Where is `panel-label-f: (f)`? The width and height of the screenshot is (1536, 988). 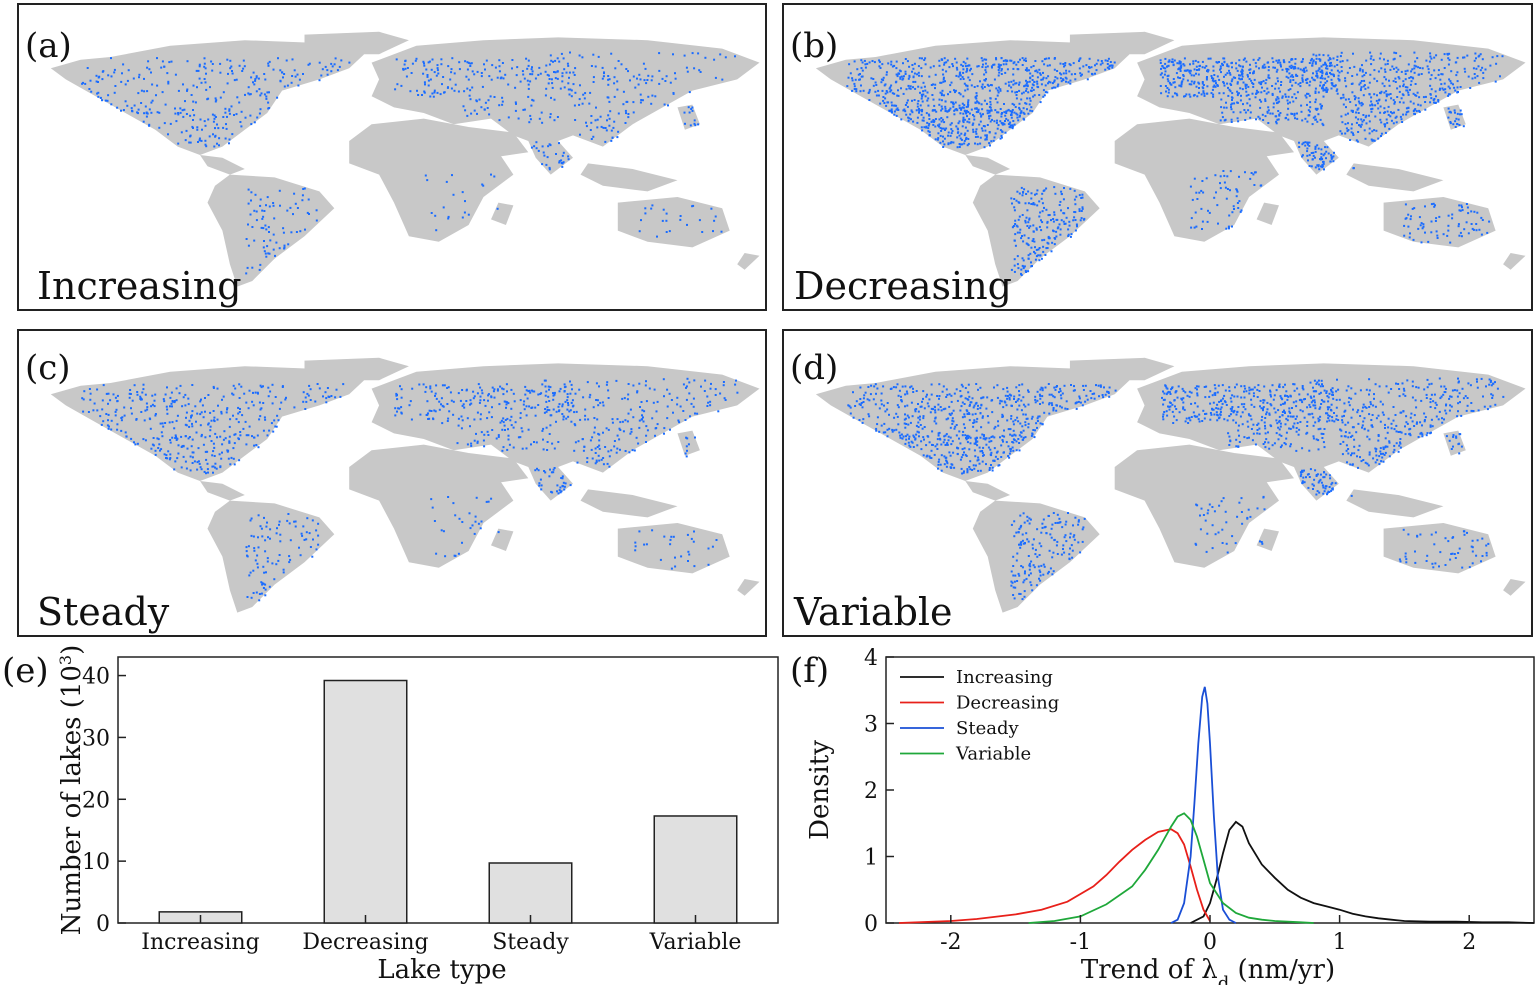
panel-label-f: (f) is located at coordinates (810, 671).